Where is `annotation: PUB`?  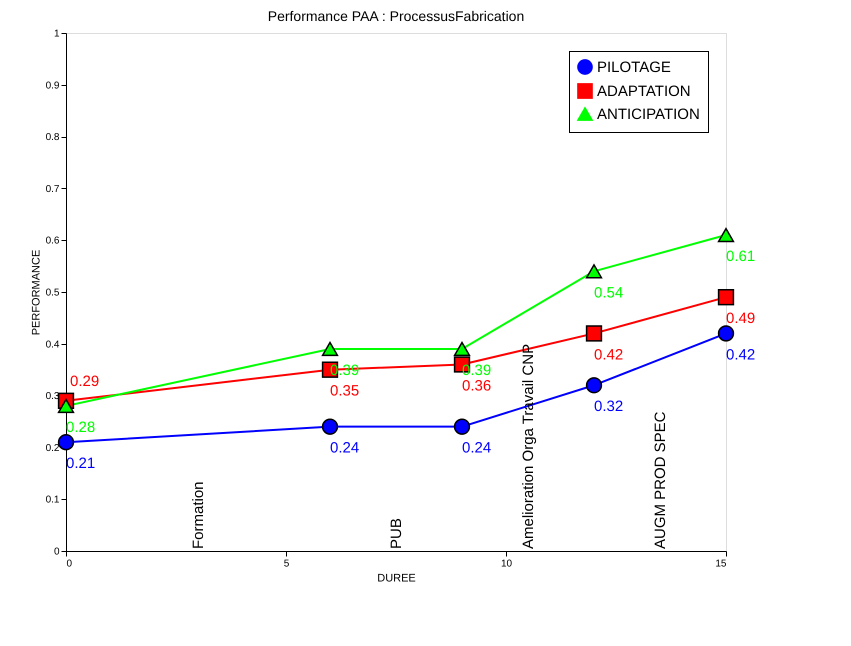
annotation: PUB is located at coordinates (396, 533).